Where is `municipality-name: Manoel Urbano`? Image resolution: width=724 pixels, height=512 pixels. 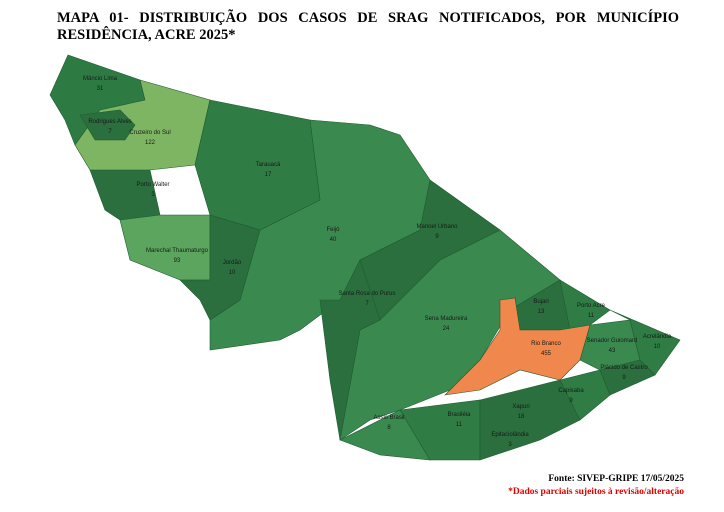 municipality-name: Manoel Urbano is located at coordinates (437, 227).